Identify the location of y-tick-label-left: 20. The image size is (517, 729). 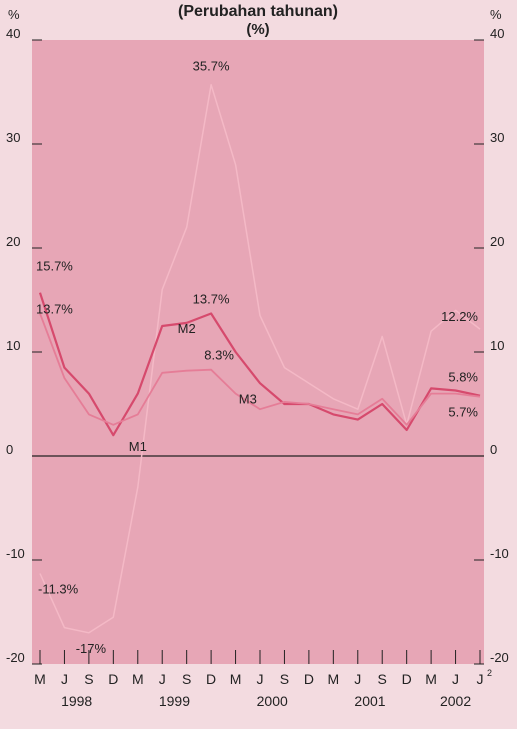
(13, 241).